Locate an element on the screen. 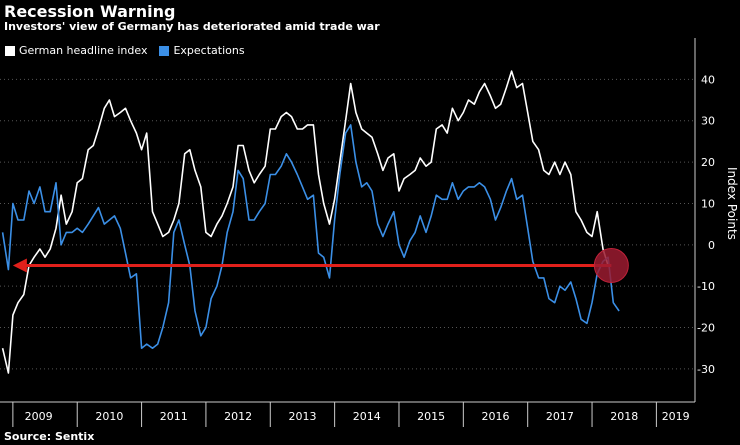 The height and width of the screenshot is (445, 740). x-tick-label: 2009 is located at coordinates (39, 416).